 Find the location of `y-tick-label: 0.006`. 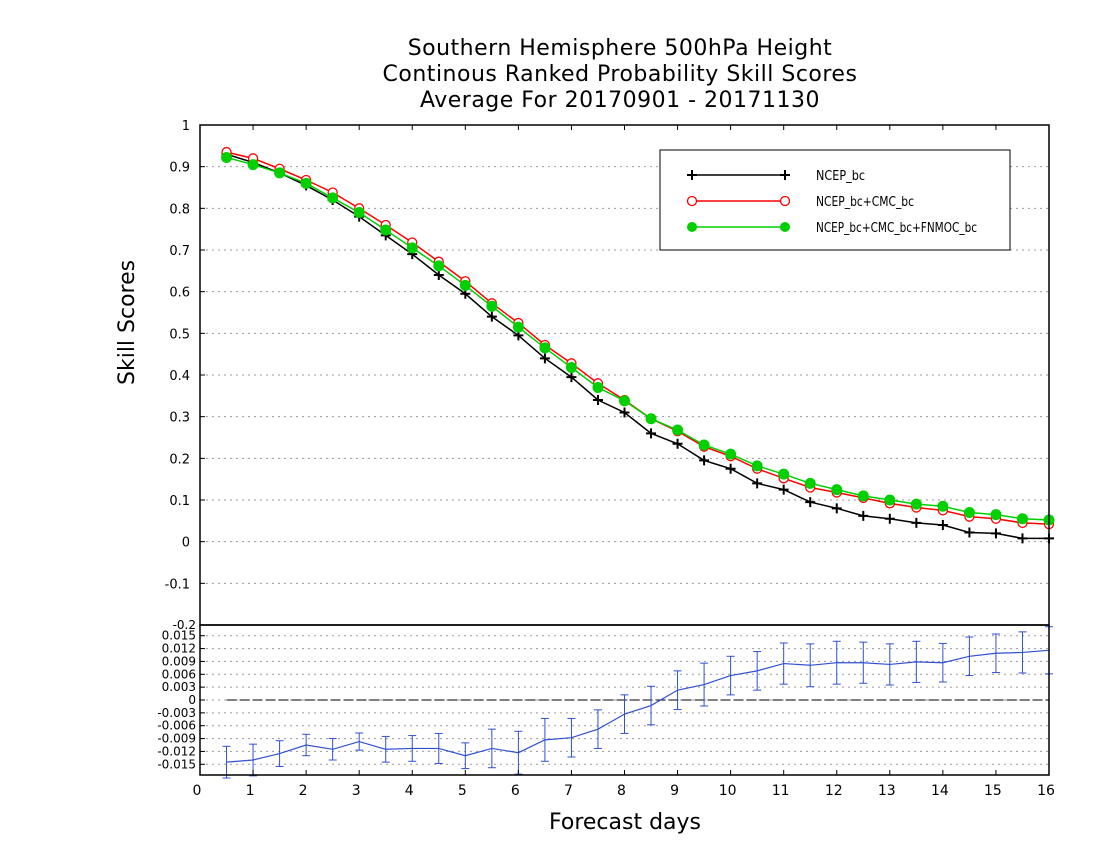

y-tick-label: 0.006 is located at coordinates (179, 674).